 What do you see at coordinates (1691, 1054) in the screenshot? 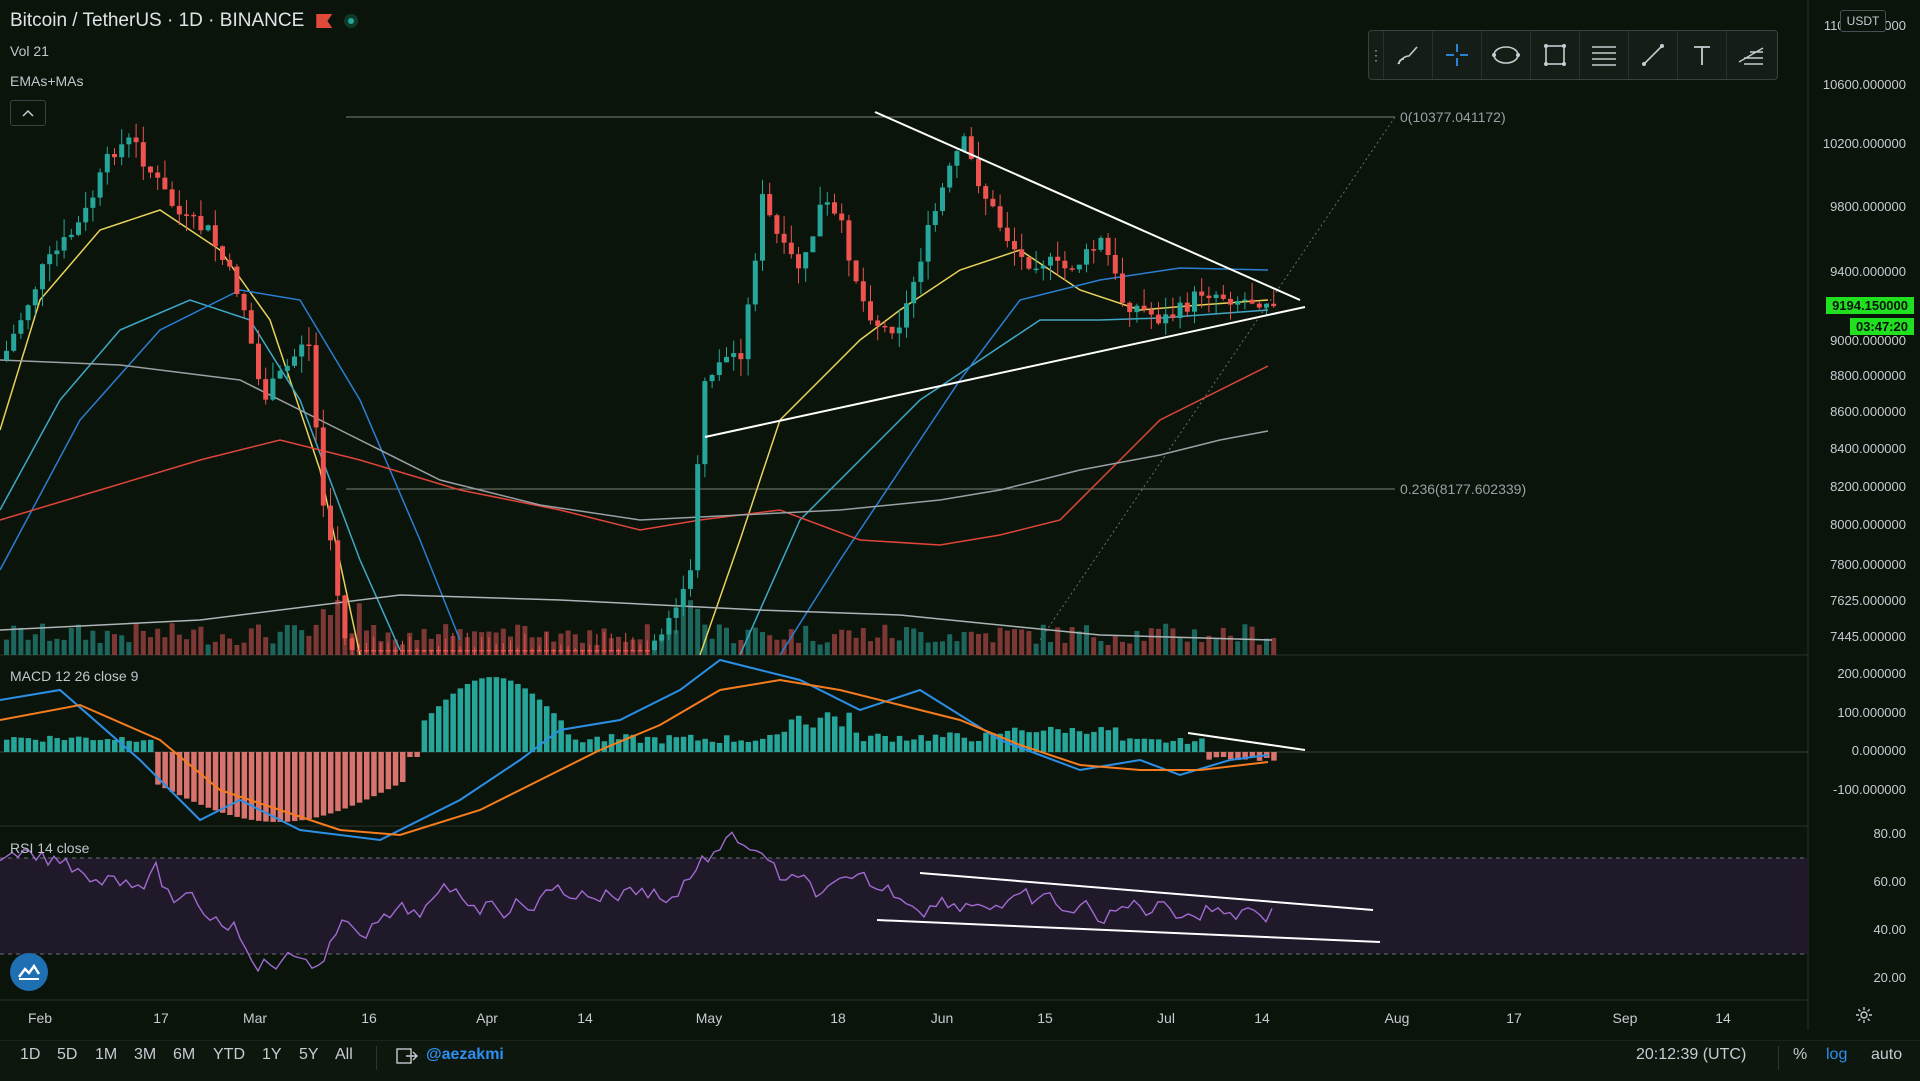
I see `utc-clock: 20:12:39 (UTC)` at bounding box center [1691, 1054].